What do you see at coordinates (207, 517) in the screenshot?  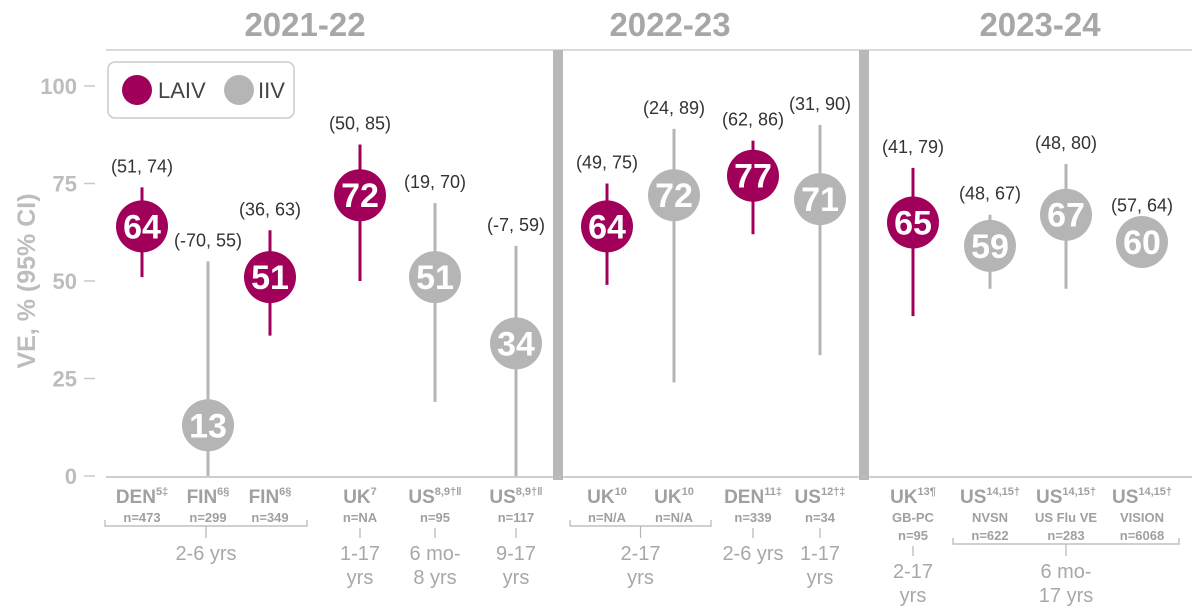 I see `sample-size-1: n=299` at bounding box center [207, 517].